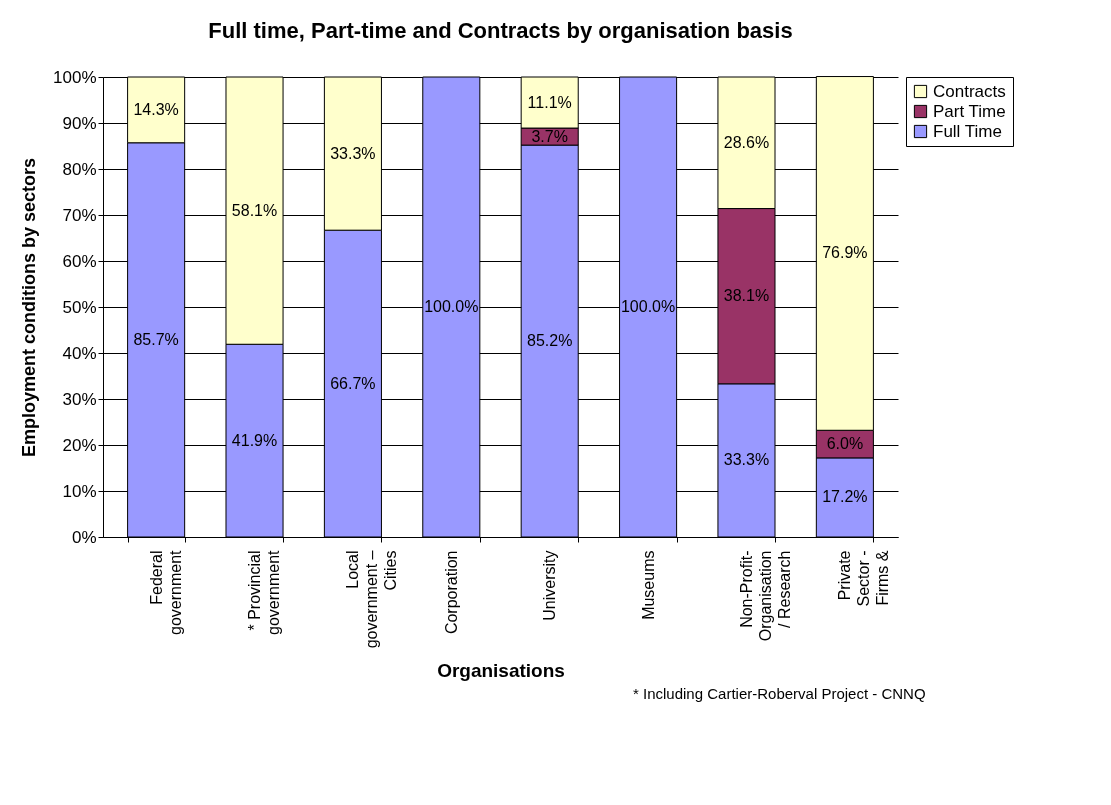 This screenshot has height=805, width=1111. I want to click on data-label: 85.7%, so click(156, 339).